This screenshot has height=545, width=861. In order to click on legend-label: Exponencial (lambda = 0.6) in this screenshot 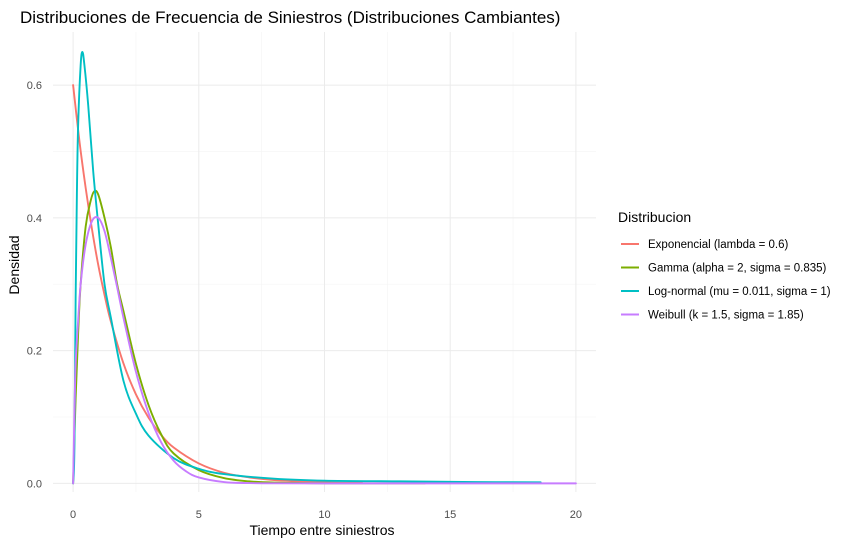, I will do `click(718, 245)`.